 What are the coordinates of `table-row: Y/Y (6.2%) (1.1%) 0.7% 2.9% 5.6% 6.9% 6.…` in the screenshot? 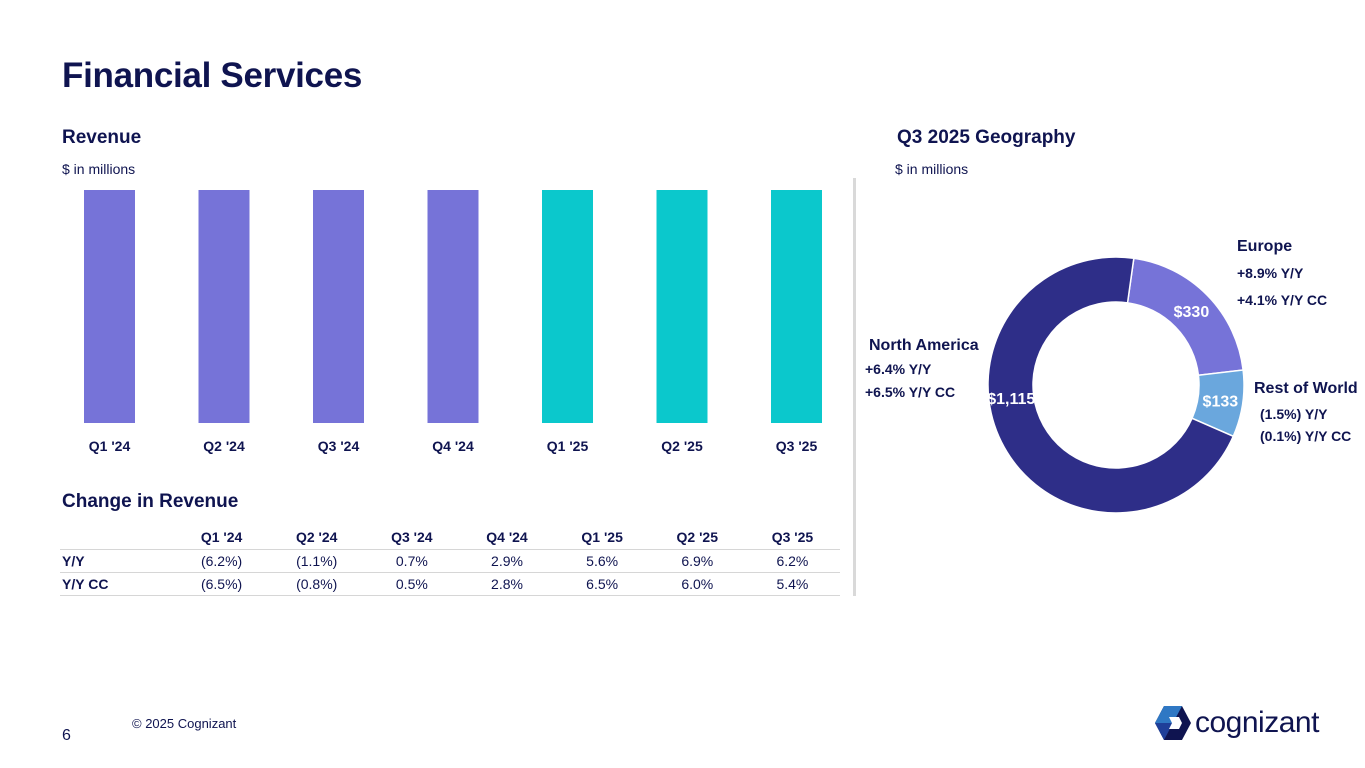 It's located at (450, 561).